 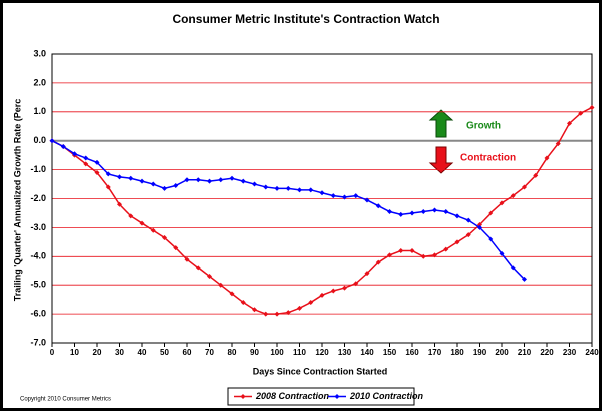 What do you see at coordinates (38, 285) in the screenshot?
I see `y-tick-label: -5.0` at bounding box center [38, 285].